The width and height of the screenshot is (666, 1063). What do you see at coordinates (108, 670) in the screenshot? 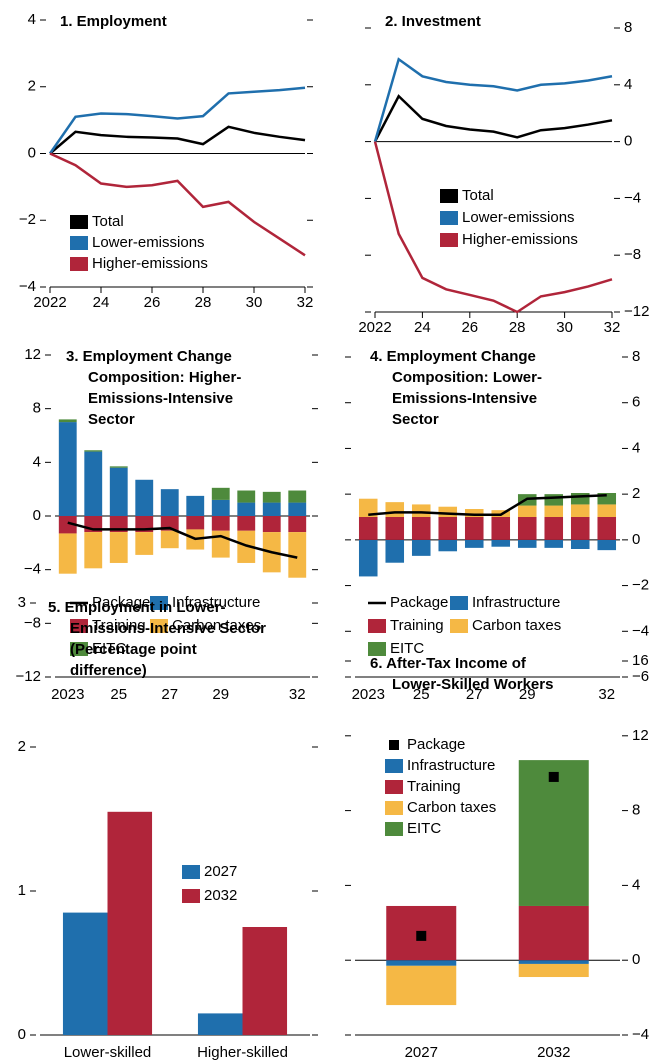
I see `panel-title: difference)` at bounding box center [108, 670].